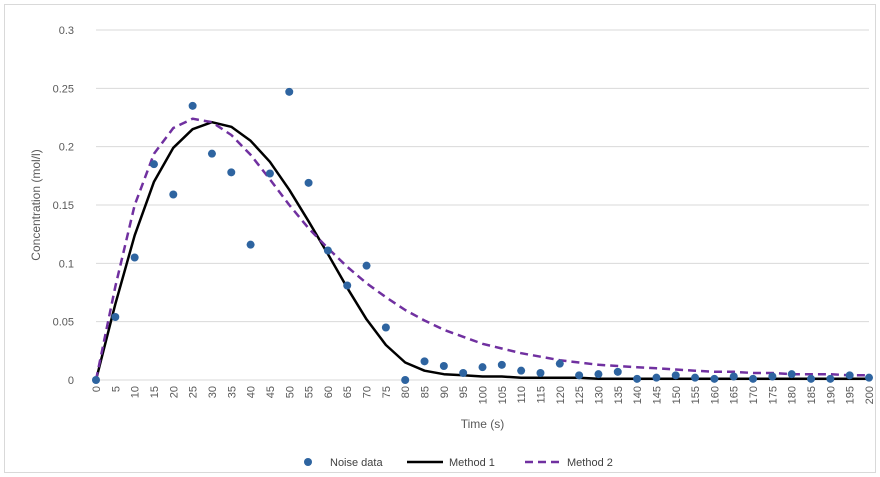 Image resolution: width=880 pixels, height=477 pixels. Describe the element at coordinates (812, 395) in the screenshot. I see `x-tick-label: 185` at that location.